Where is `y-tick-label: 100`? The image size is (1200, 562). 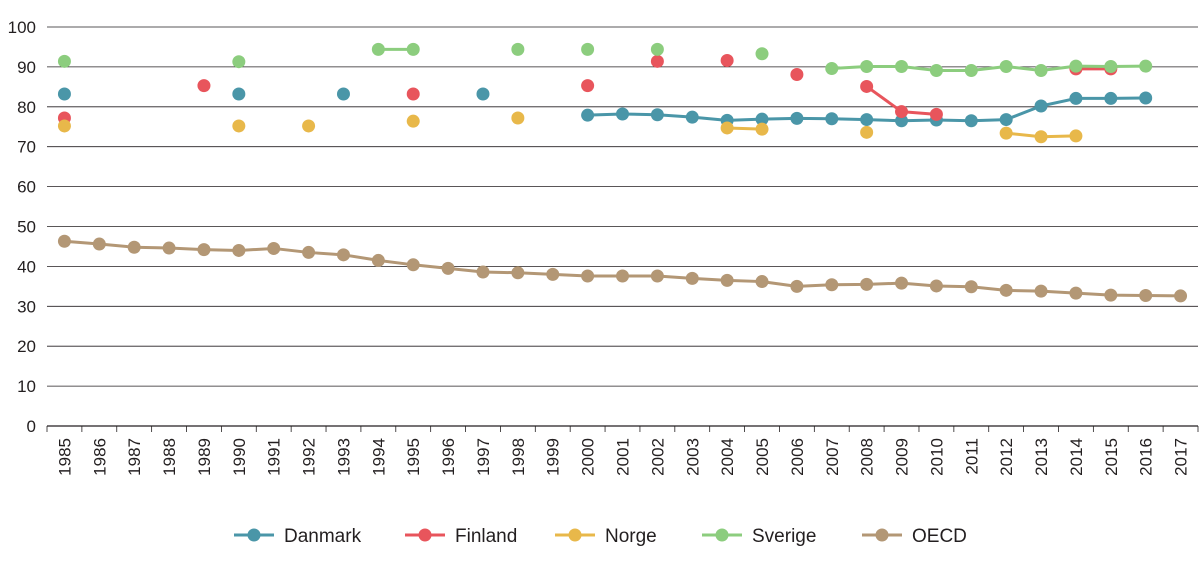
y-tick-label: 100 is located at coordinates (22, 27).